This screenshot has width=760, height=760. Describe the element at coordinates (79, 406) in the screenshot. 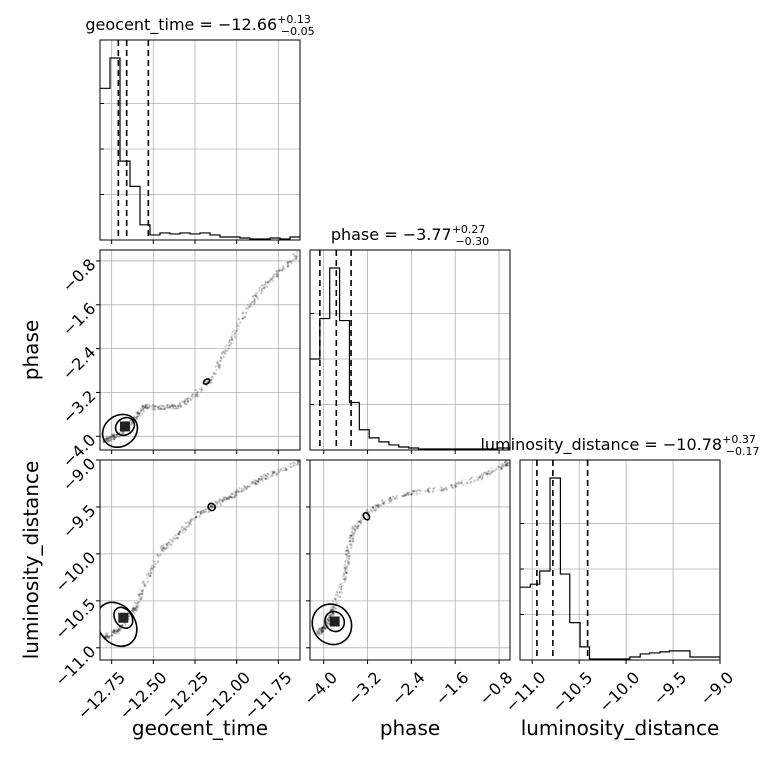

I see `y-tick-label: −3.2` at that location.